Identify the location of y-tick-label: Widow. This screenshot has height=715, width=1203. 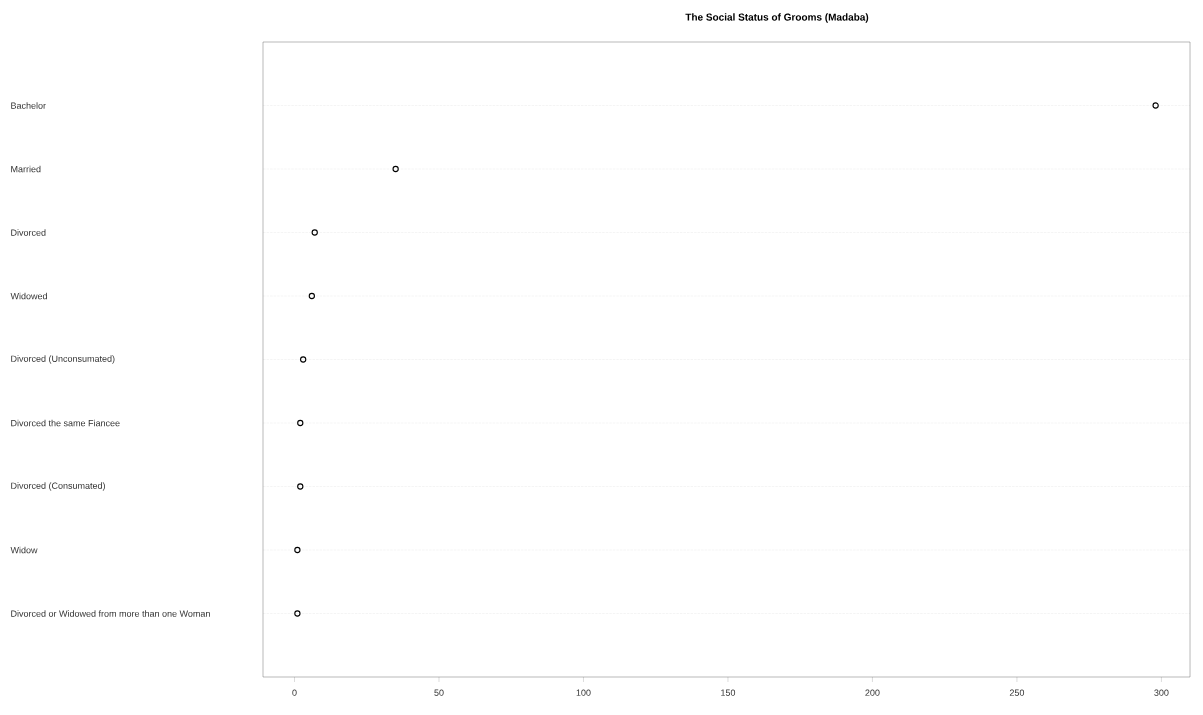
(24, 550).